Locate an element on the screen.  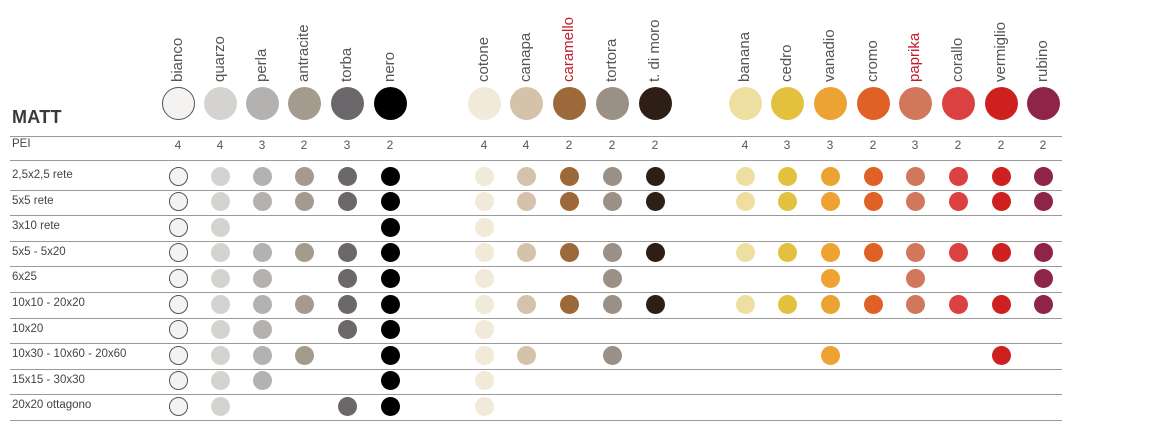
column-name-tortora: tortora is located at coordinates (611, 60).